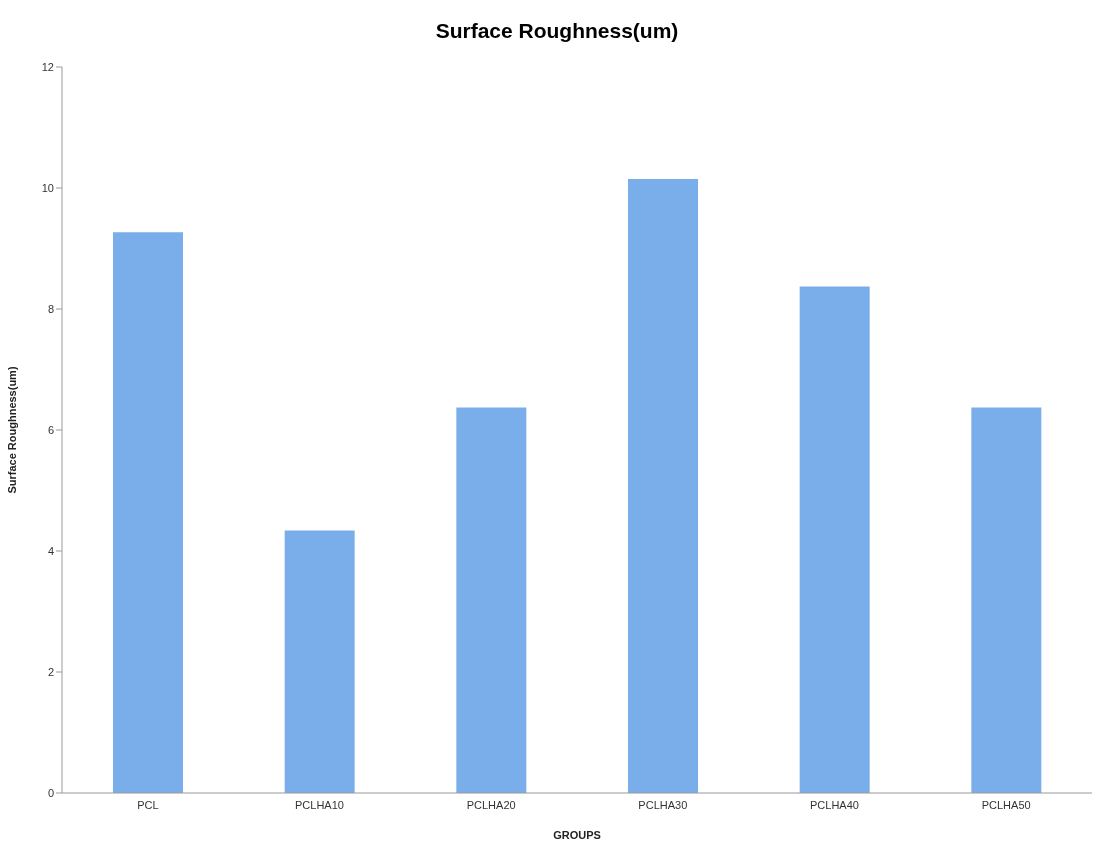  Describe the element at coordinates (50, 429) in the screenshot. I see `y-tick-label: 6` at that location.